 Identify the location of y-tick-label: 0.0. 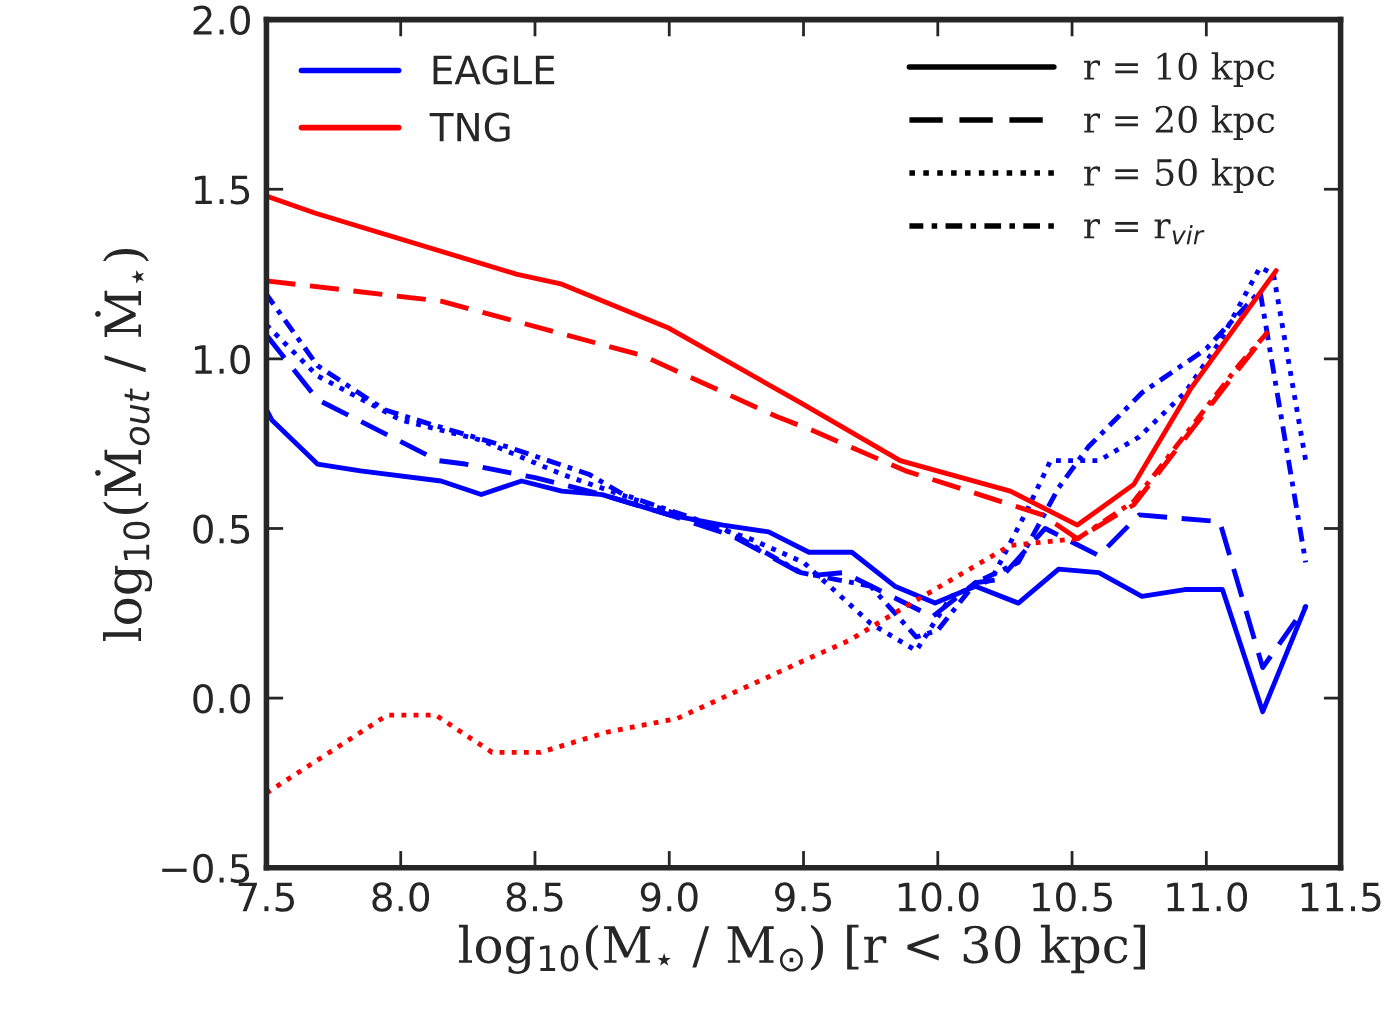
(221, 699).